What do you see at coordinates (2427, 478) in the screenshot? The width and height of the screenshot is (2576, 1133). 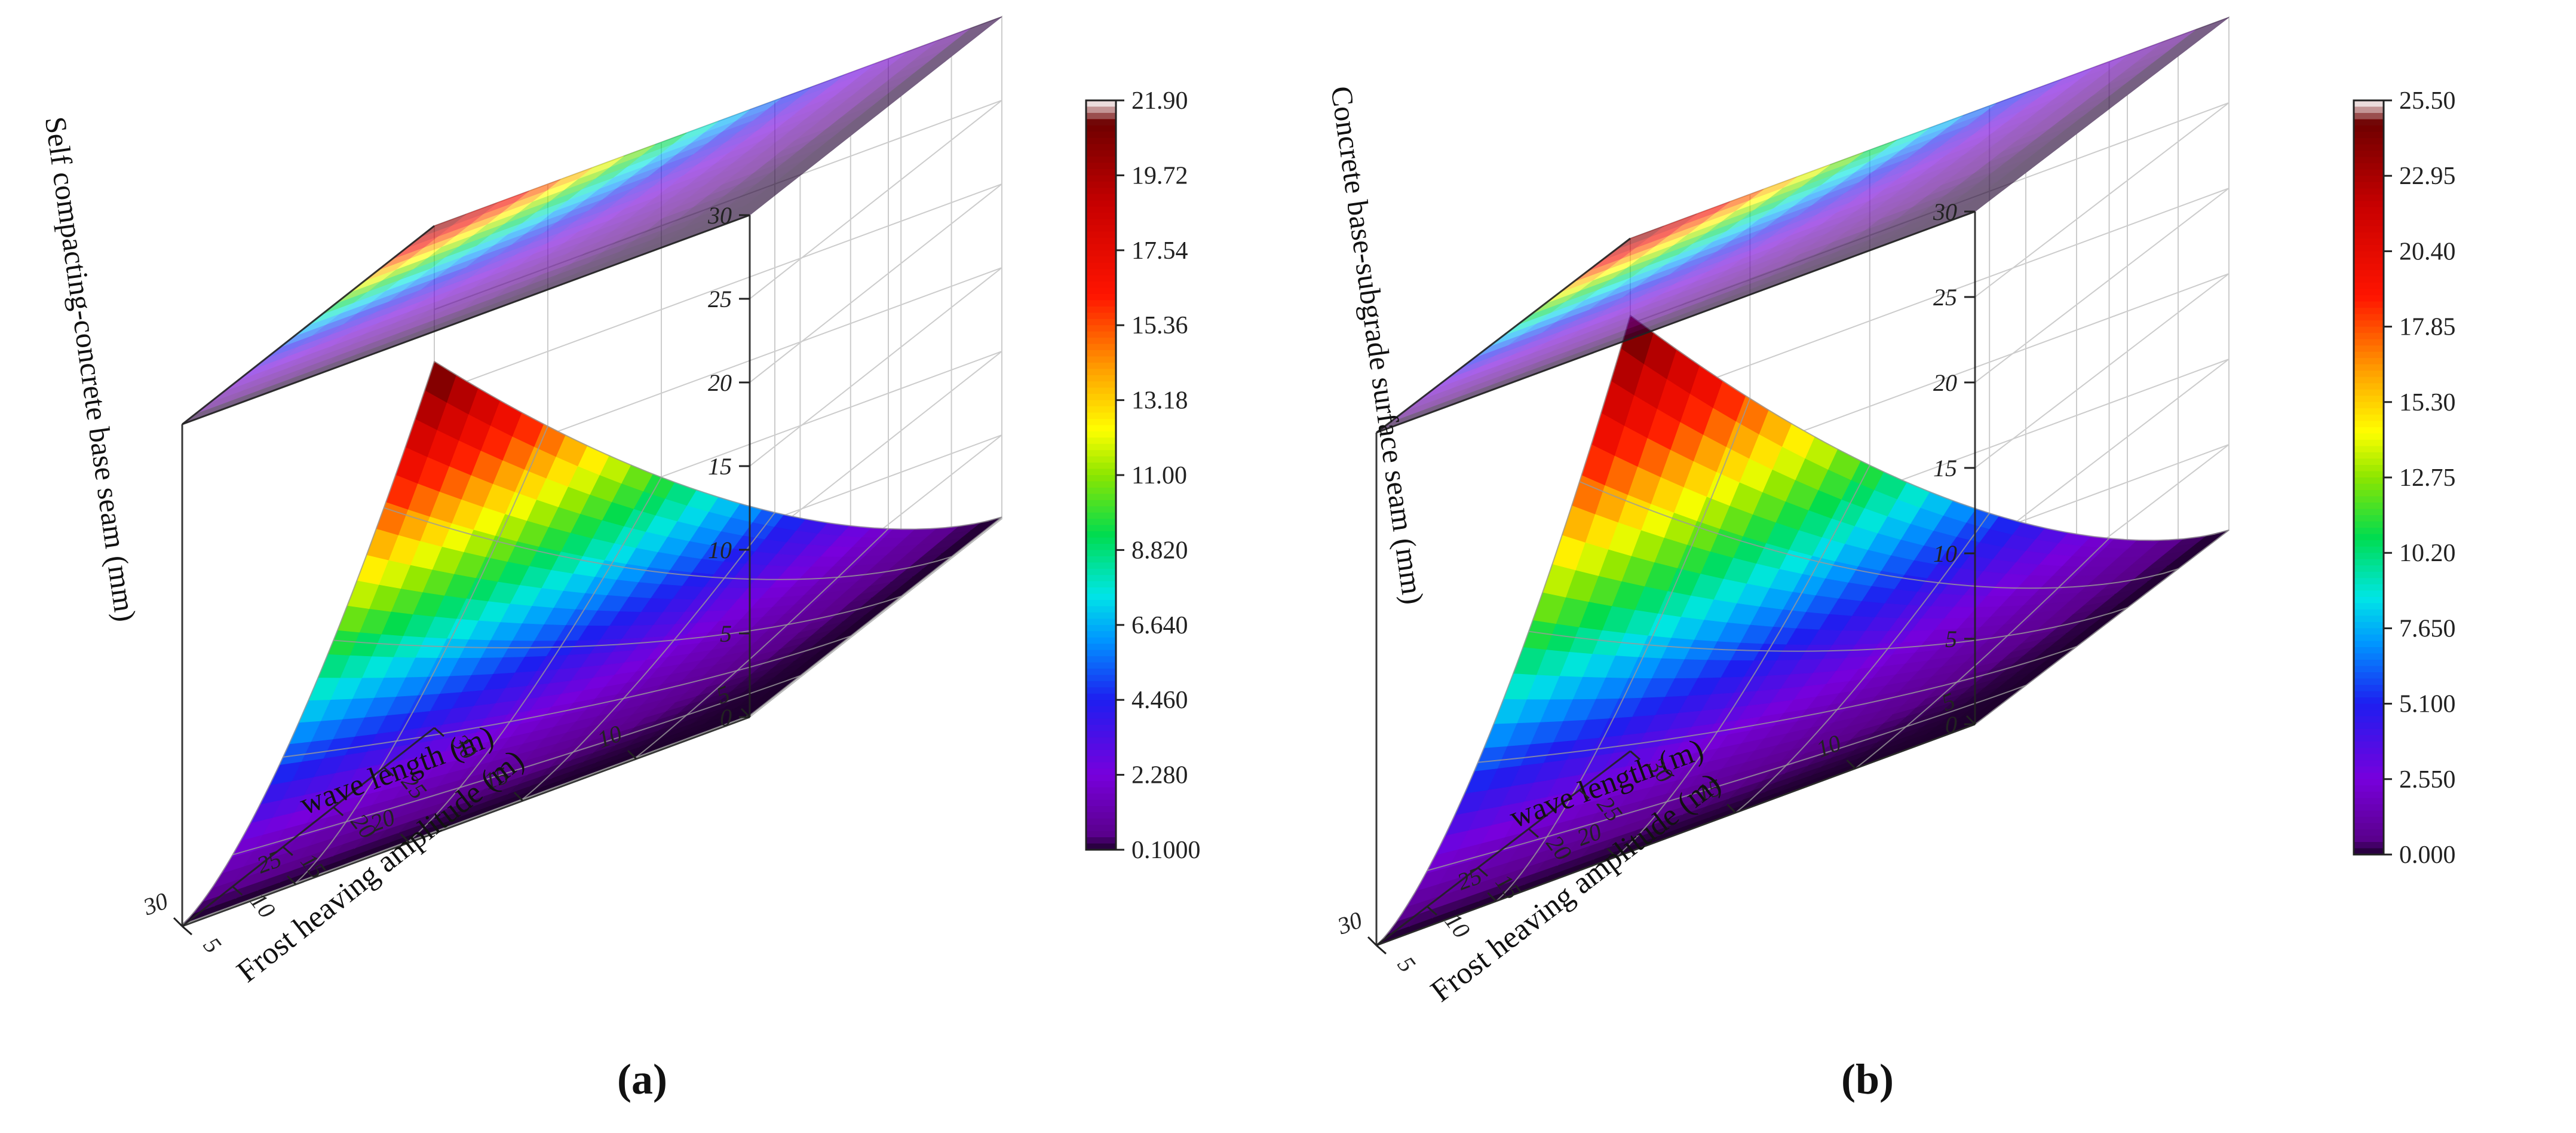 I see `colorbar-tick-label: 12.75` at bounding box center [2427, 478].